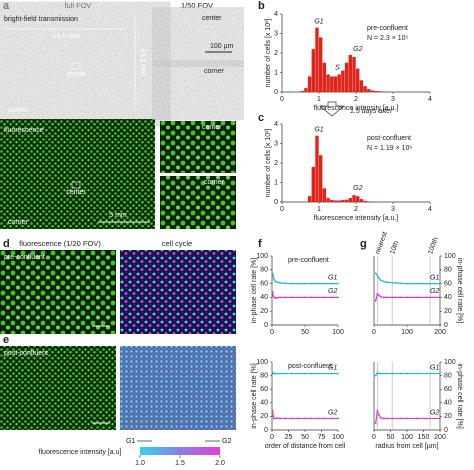 The image size is (474, 470). I want to click on colorbar-end: G1, so click(130, 441).